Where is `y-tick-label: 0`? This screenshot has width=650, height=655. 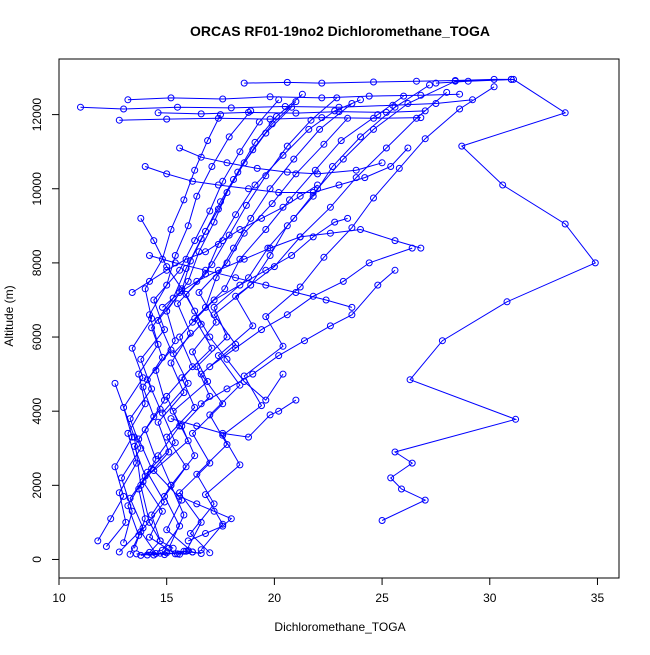 y-tick-label: 0 is located at coordinates (37, 559).